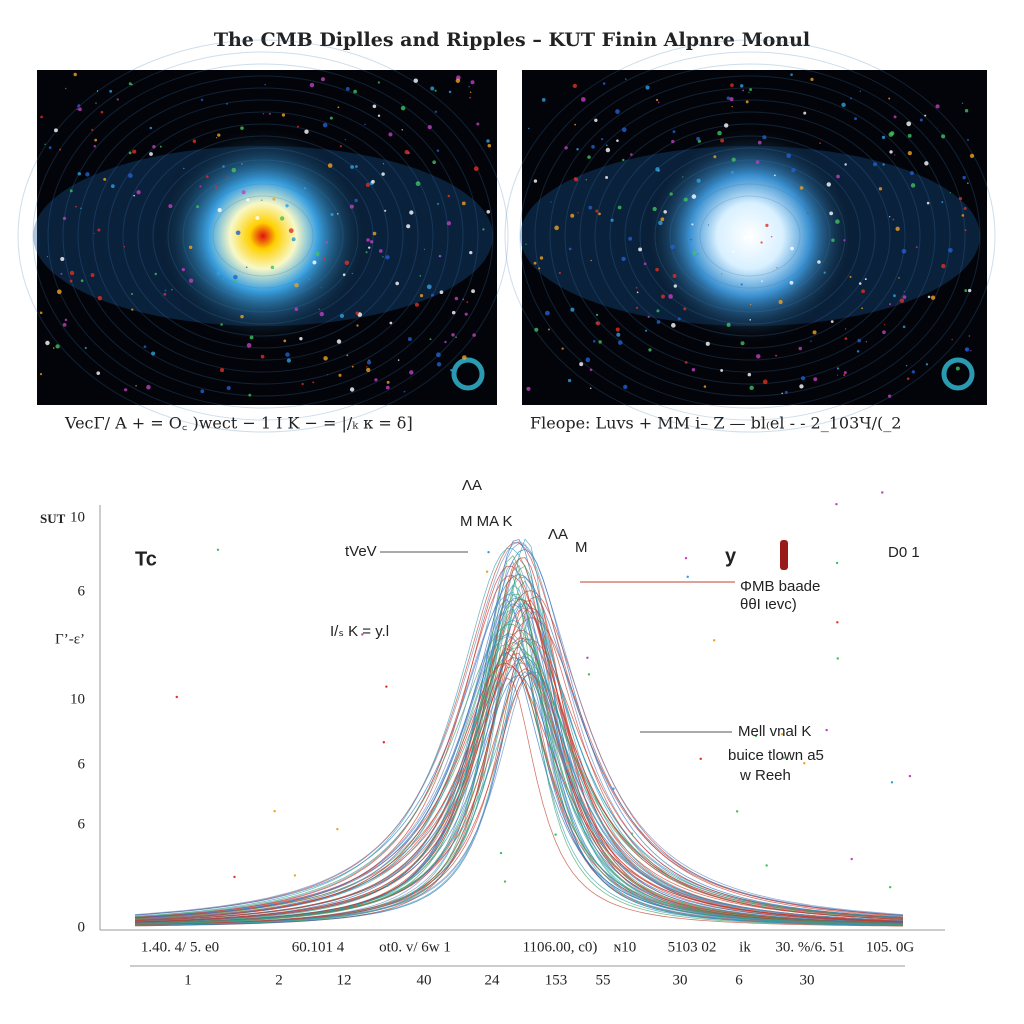  I want to click on annotation: D0 1, so click(904, 552).